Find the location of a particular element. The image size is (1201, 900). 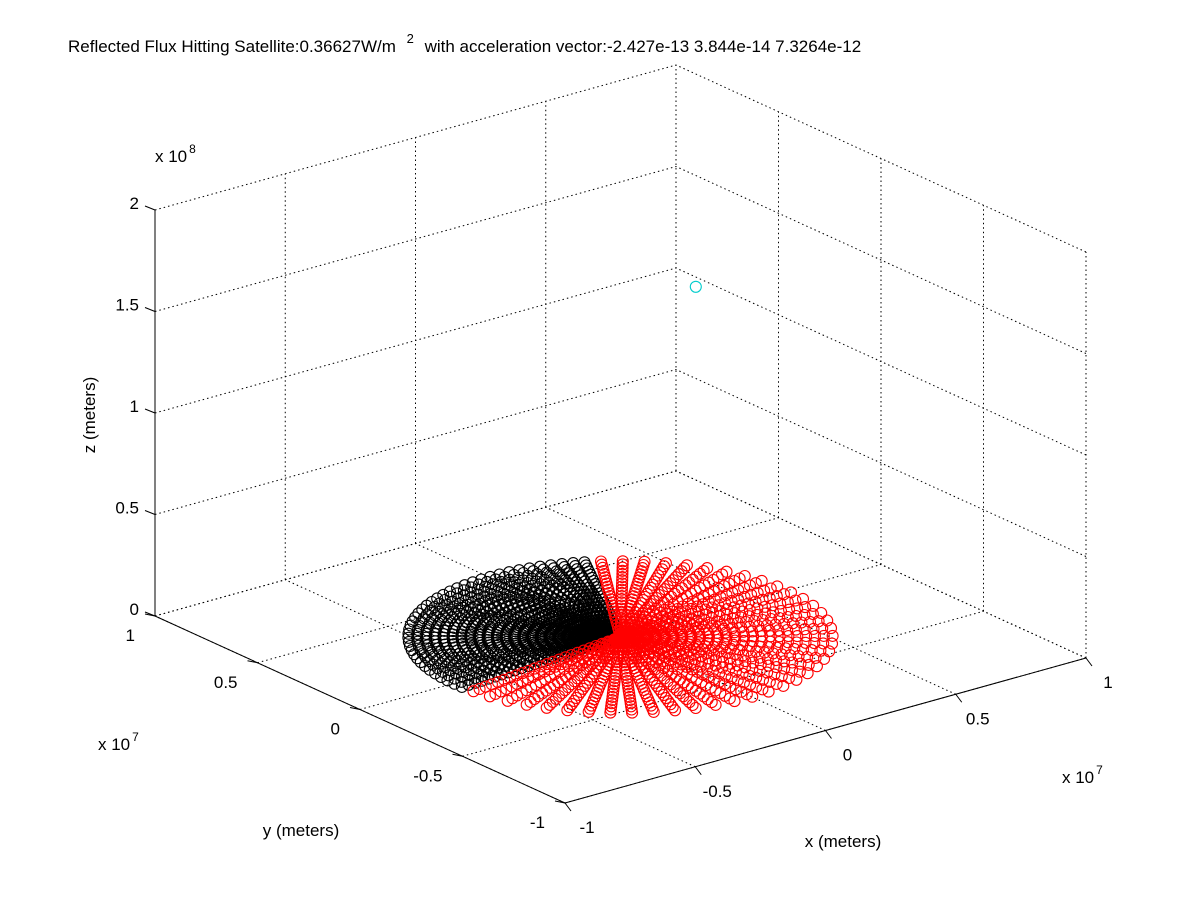

x-axis-multiplier: x 10 7 is located at coordinates (1082, 775).